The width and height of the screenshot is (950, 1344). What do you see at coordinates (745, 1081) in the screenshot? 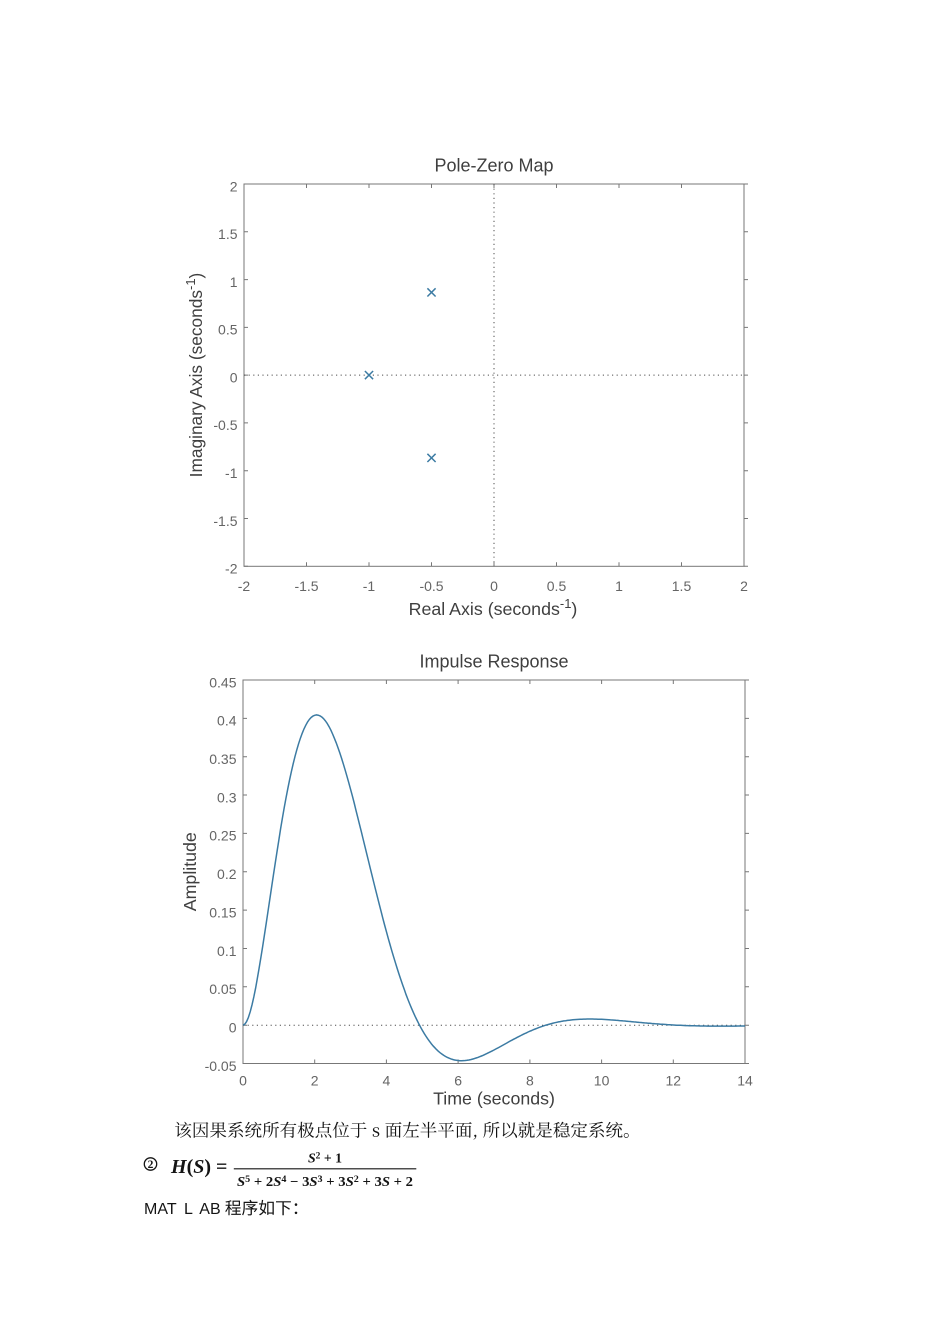
I see `svg-text: 14` at bounding box center [745, 1081].